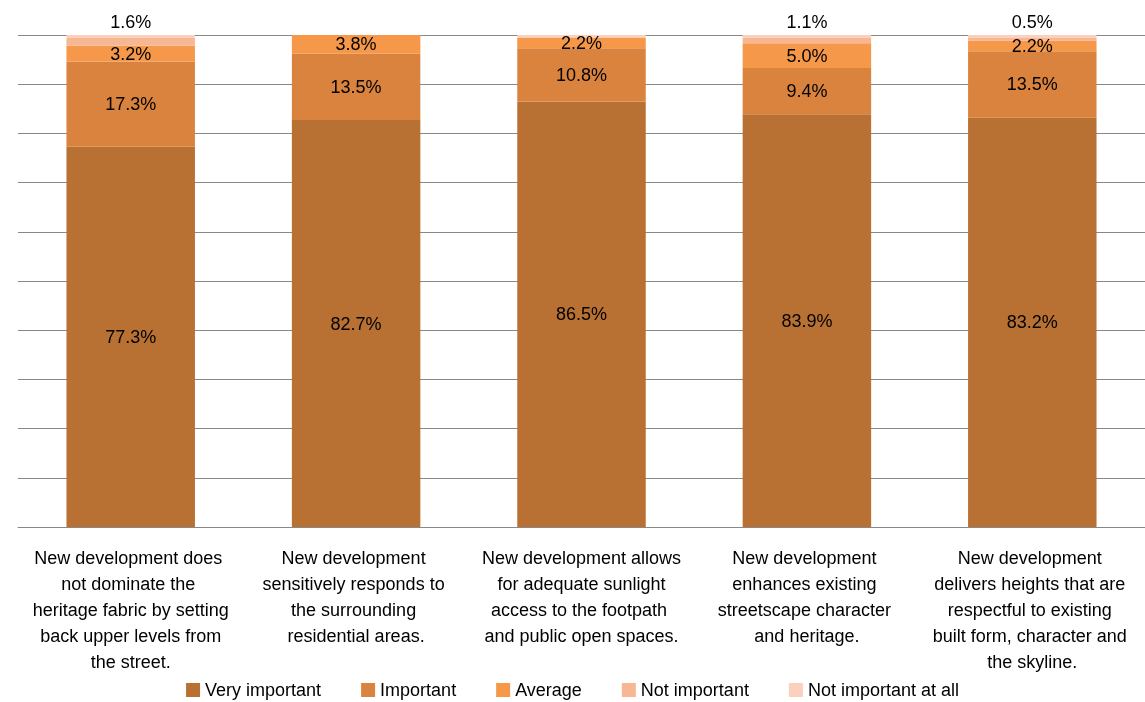 The image size is (1145, 702). Describe the element at coordinates (418, 690) in the screenshot. I see `legend-label: Important` at that location.